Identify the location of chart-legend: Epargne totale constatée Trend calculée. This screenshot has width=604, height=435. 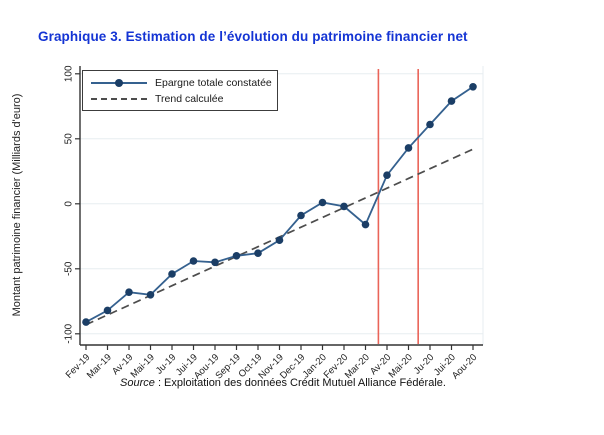
(180, 90).